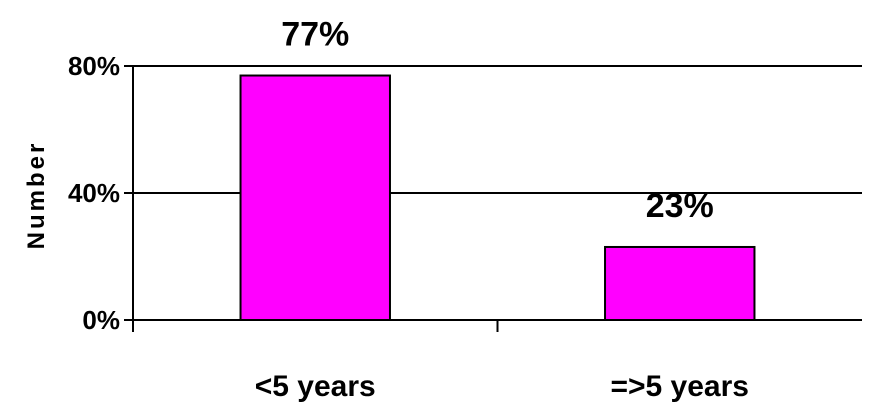 The image size is (876, 410). I want to click on data-label: 23%, so click(680, 206).